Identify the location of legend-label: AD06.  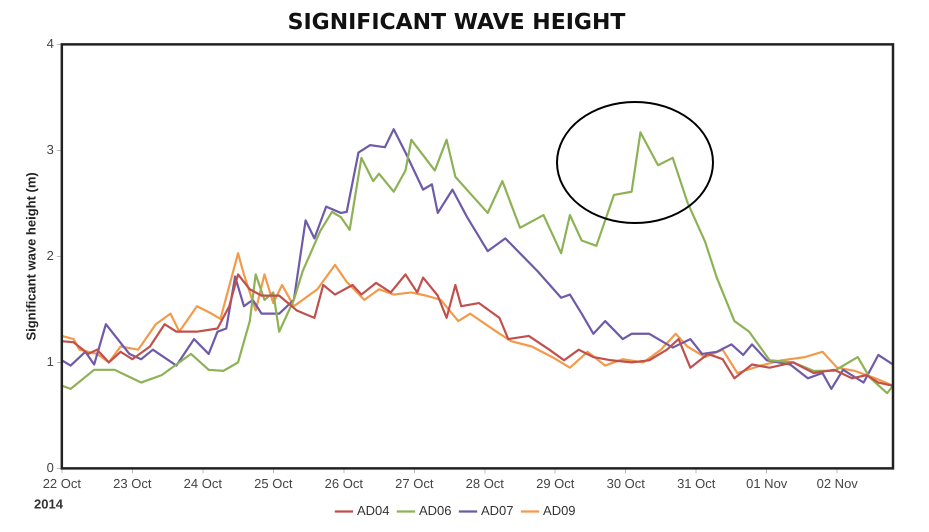
(435, 510).